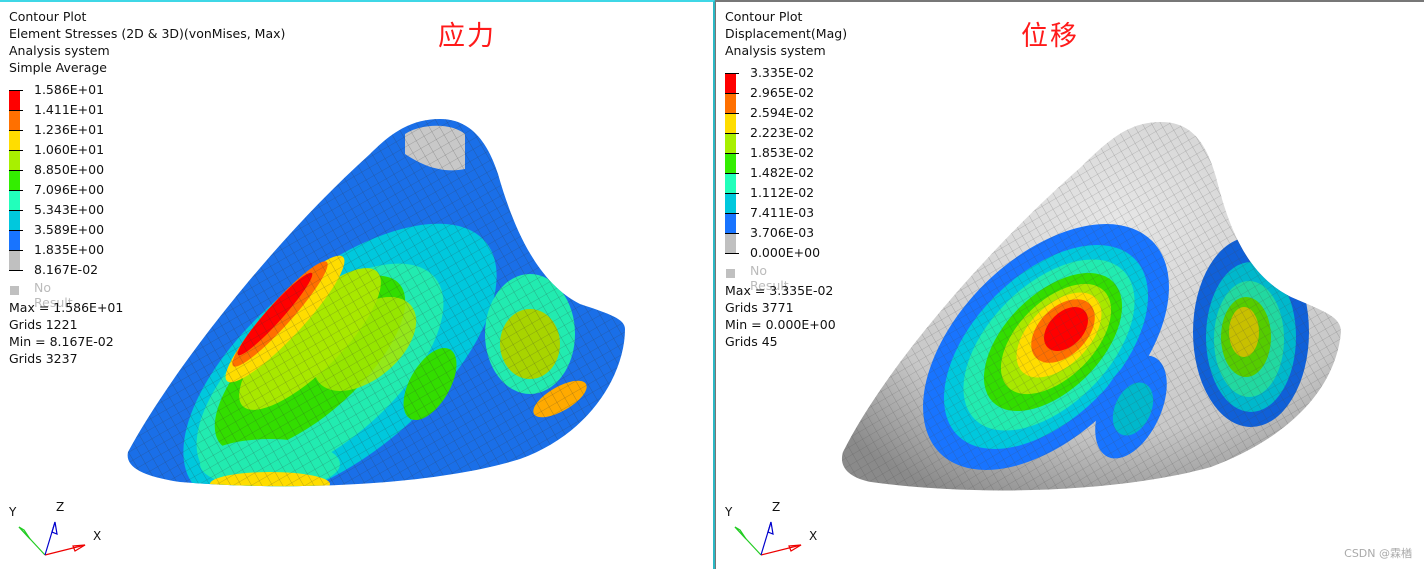  What do you see at coordinates (467, 36) in the screenshot?
I see `stress-title: 应力` at bounding box center [467, 36].